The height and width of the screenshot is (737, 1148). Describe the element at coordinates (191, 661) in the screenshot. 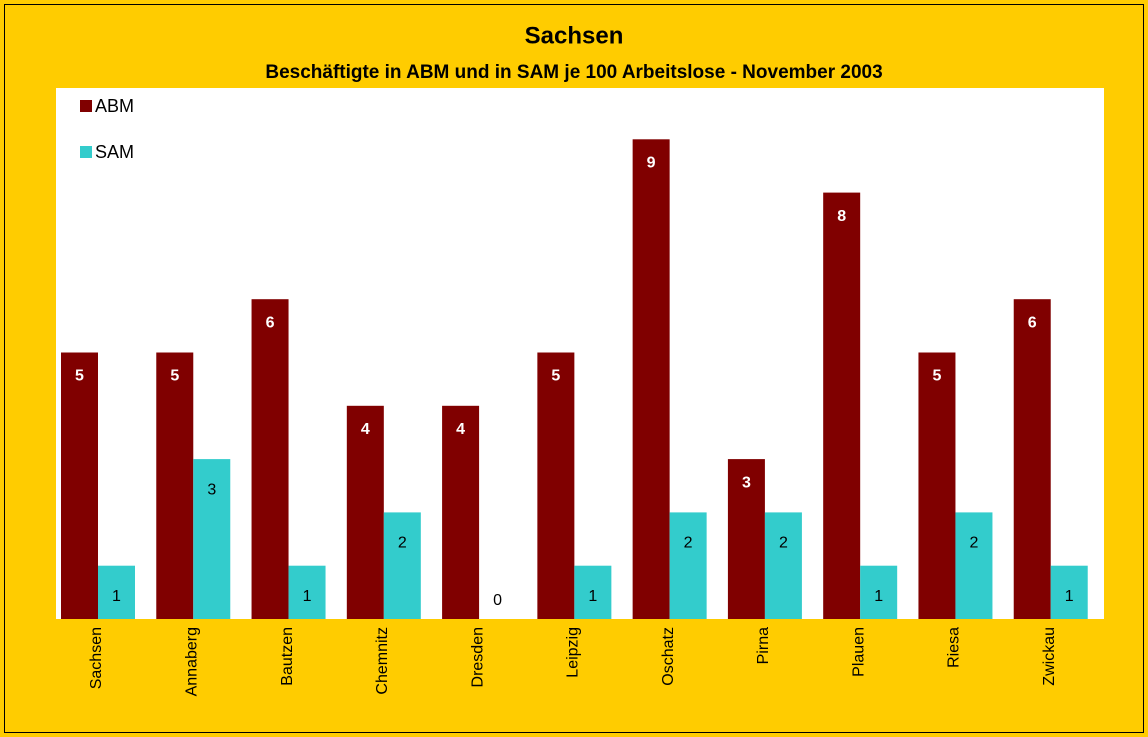

I see `x-tick-label: Annaberg` at that location.